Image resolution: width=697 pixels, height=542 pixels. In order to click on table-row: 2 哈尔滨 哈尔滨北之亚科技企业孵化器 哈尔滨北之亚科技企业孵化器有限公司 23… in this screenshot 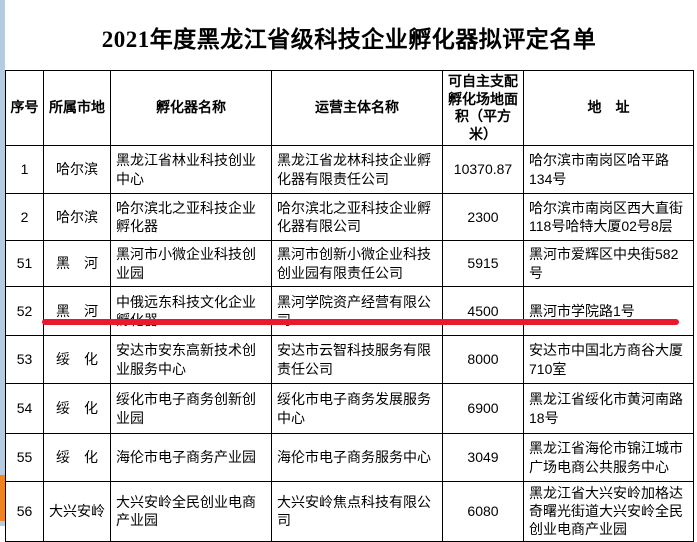, I will do `click(349, 217)`.